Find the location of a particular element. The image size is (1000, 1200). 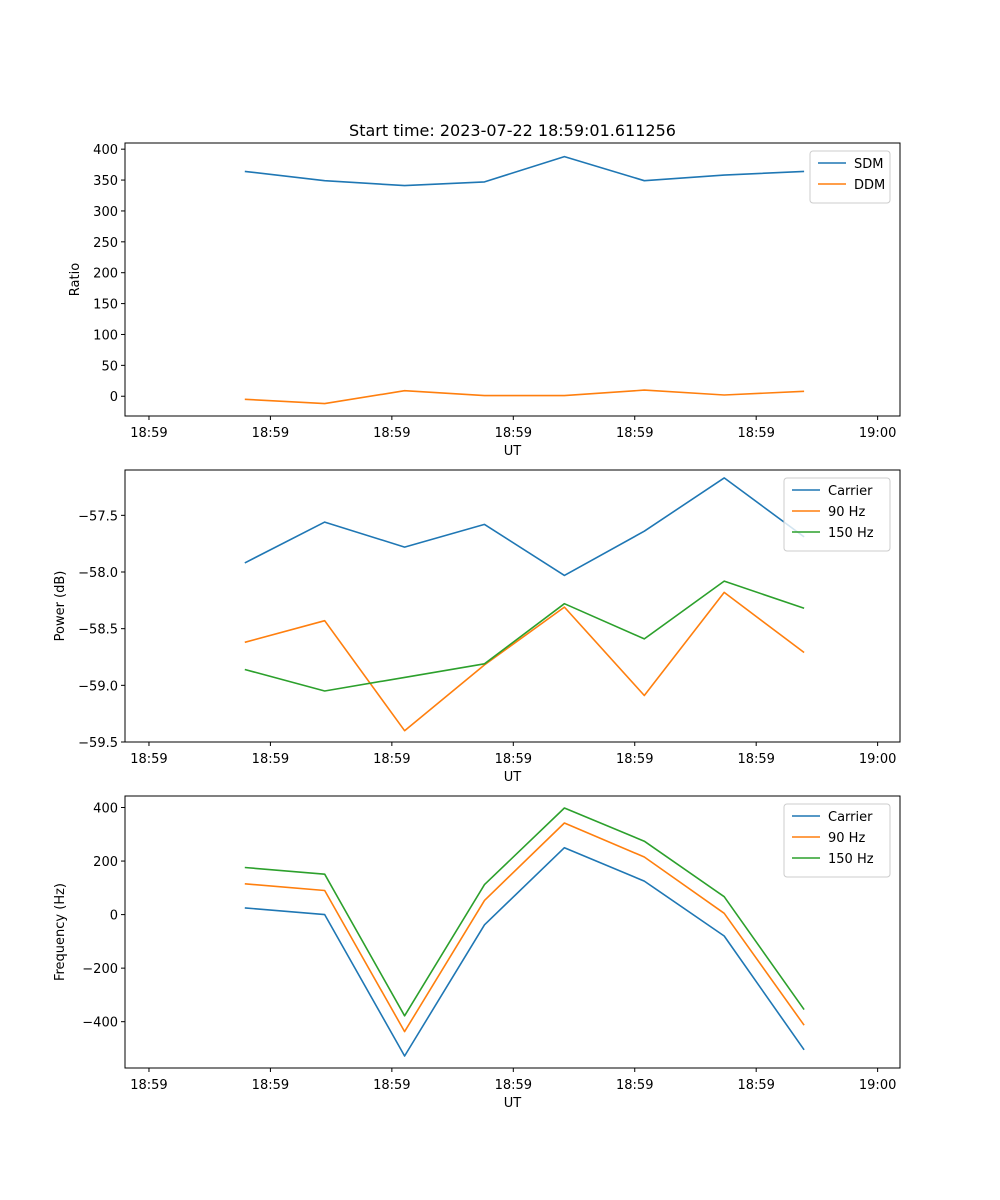

plot-3-y-tick-label: 400 is located at coordinates (105, 809).